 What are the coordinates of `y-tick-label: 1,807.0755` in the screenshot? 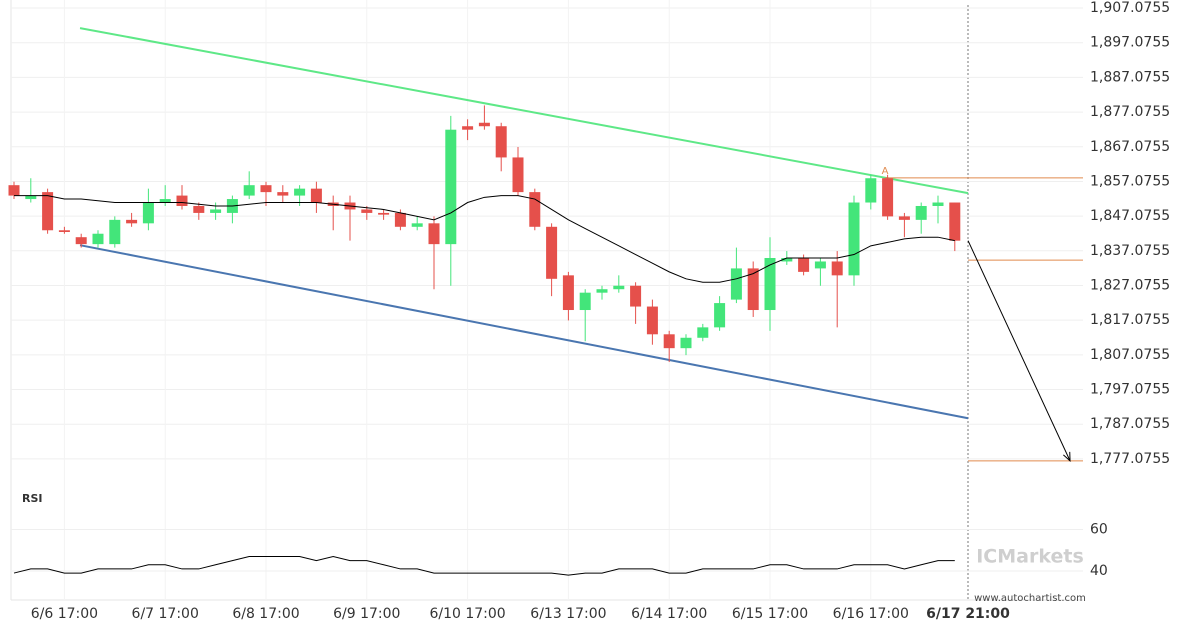 It's located at (1130, 355).